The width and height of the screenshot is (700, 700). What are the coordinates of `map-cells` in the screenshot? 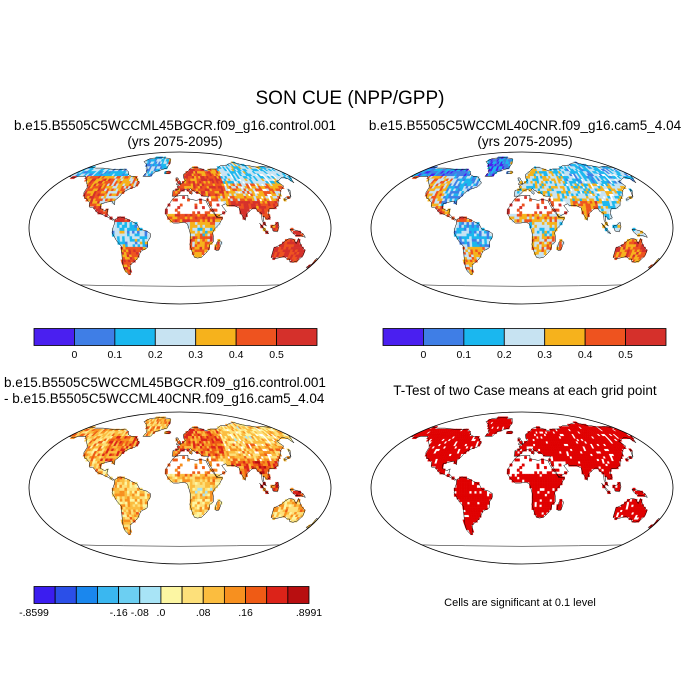 It's located at (535, 221).